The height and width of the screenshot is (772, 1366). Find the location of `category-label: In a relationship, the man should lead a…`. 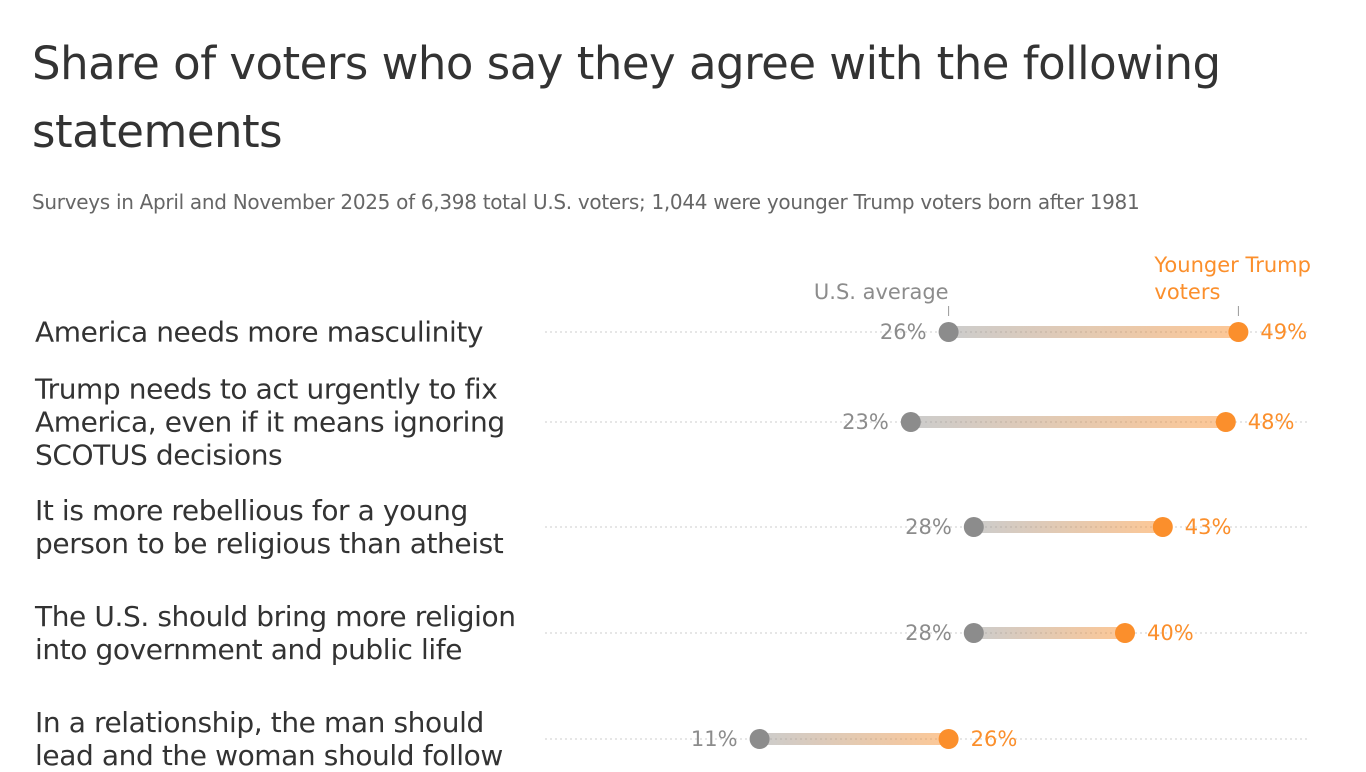

category-label: In a relationship, the man should lead a… is located at coordinates (269, 739).